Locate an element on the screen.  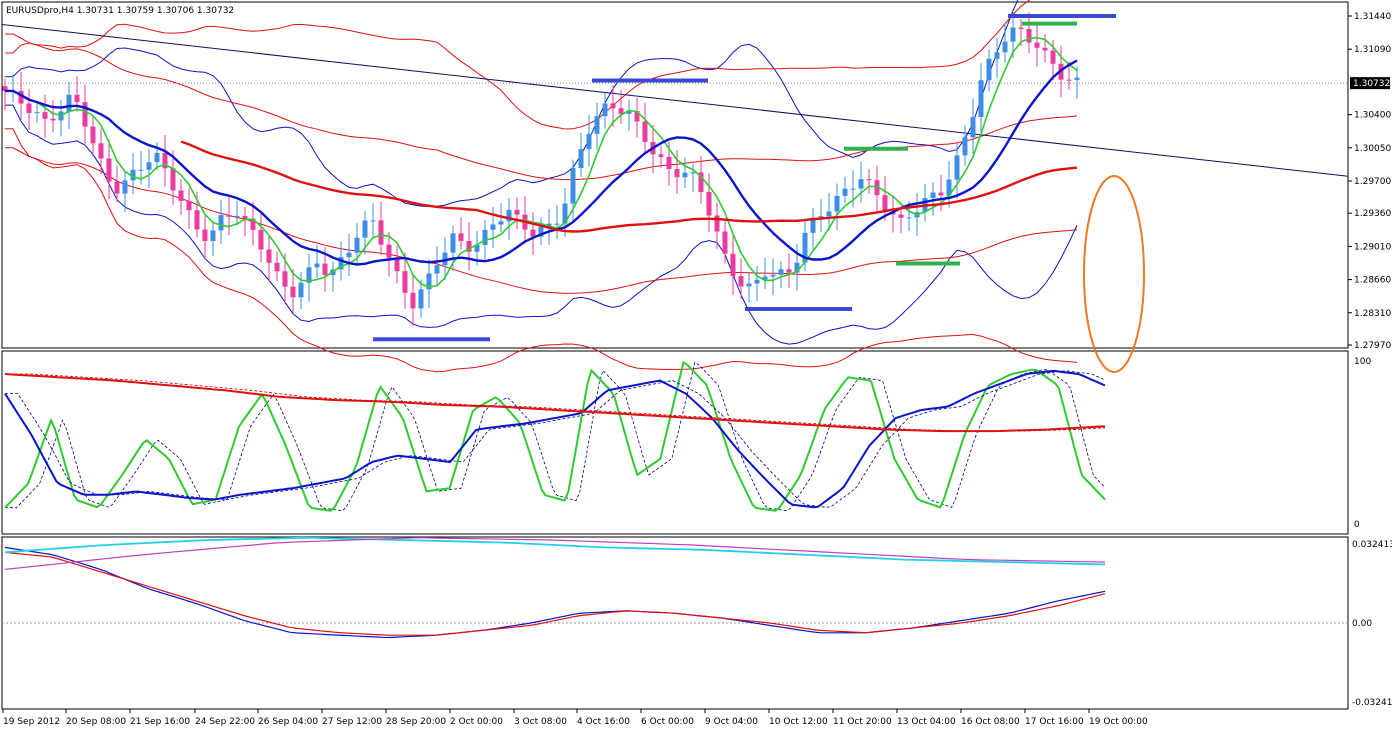
price-tick-label: 1.30400 is located at coordinates (1372, 116).